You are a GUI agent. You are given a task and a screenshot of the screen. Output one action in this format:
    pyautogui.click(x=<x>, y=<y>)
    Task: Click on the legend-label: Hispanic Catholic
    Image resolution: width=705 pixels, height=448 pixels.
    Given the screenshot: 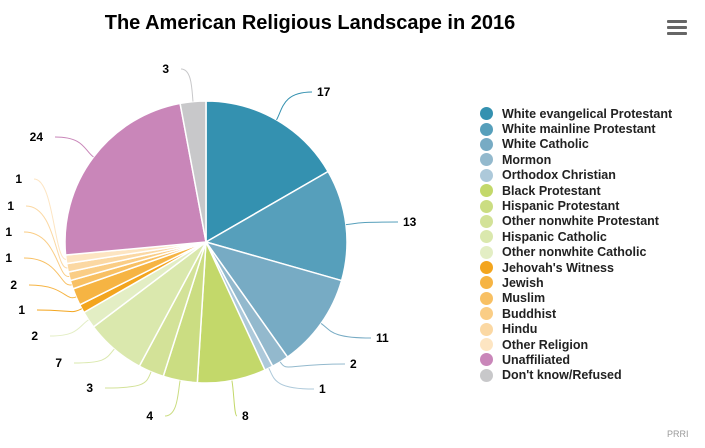 What is the action you would take?
    pyautogui.click(x=554, y=236)
    